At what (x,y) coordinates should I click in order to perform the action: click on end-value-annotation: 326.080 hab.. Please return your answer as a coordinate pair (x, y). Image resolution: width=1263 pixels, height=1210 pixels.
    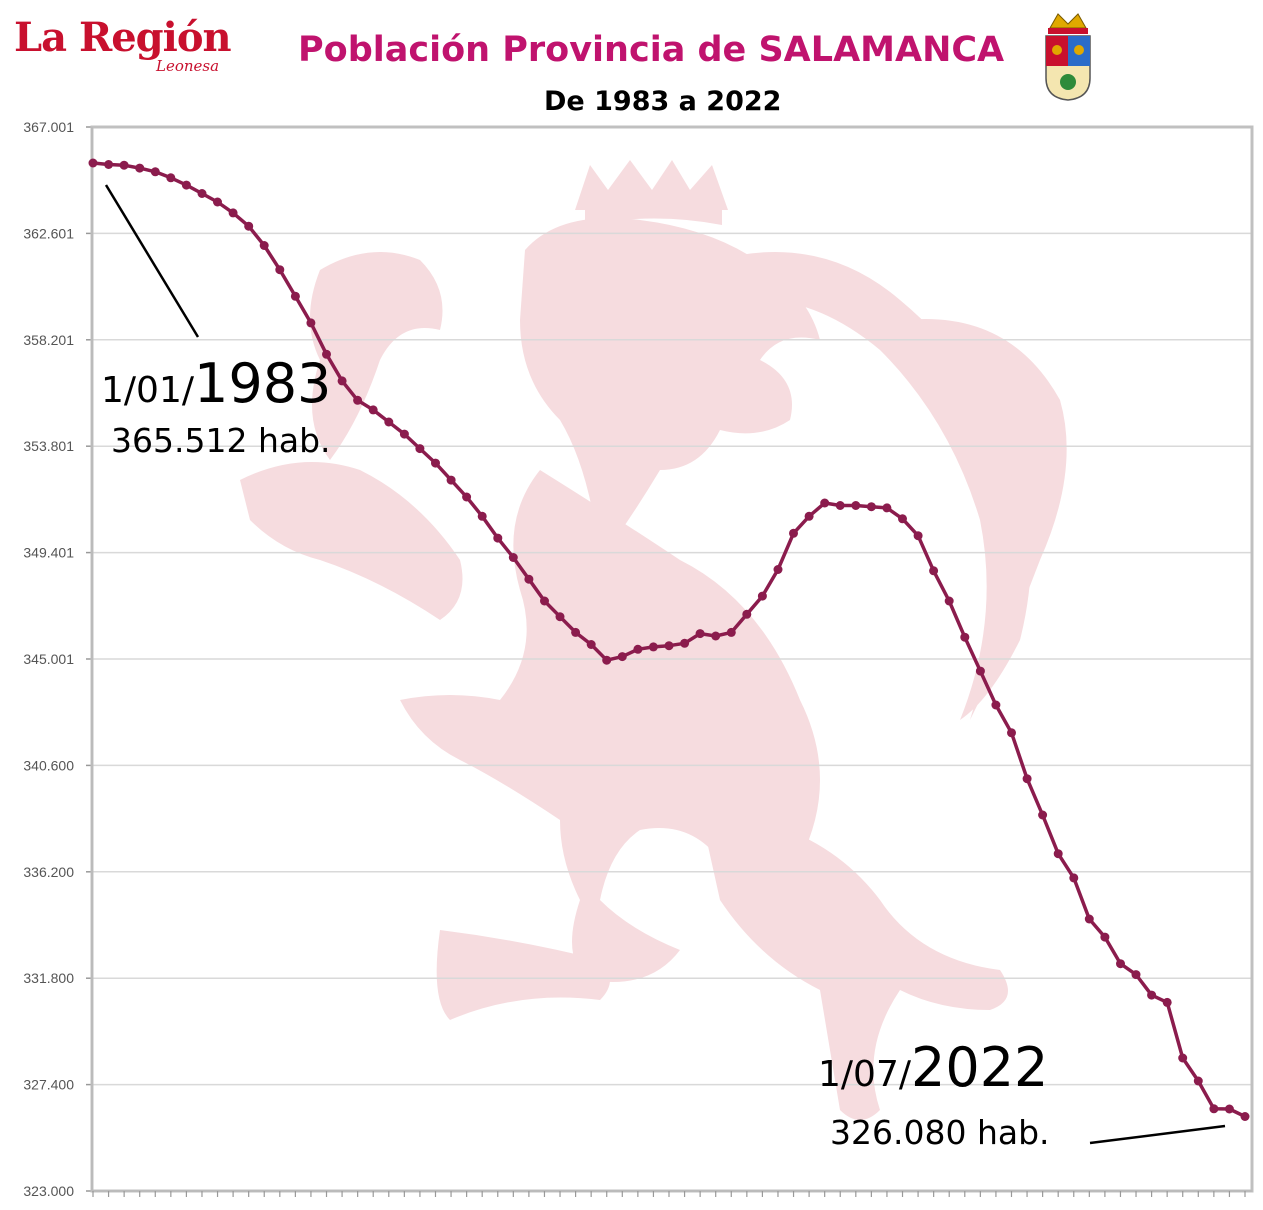
    Looking at the image, I should click on (940, 1132).